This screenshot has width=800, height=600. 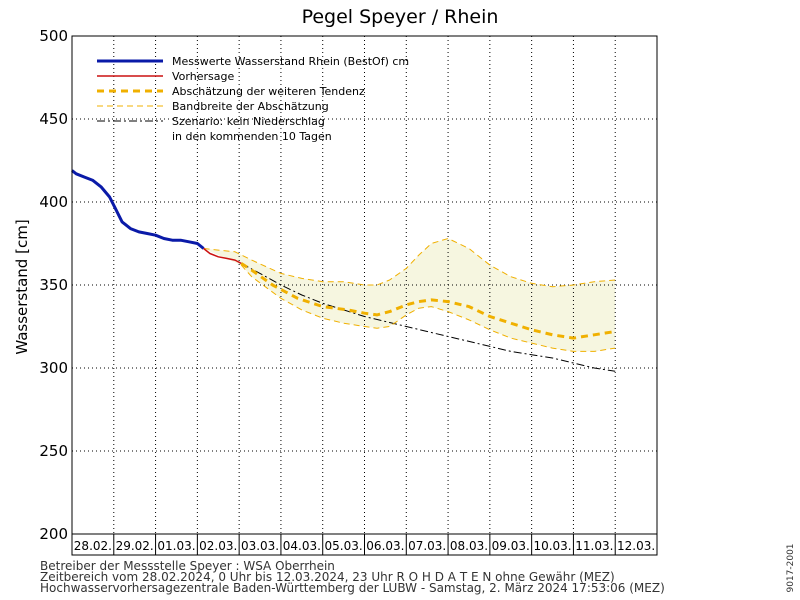 What do you see at coordinates (400, 17) in the screenshot?
I see `chart-title: Pegel Speyer / Rhein` at bounding box center [400, 17].